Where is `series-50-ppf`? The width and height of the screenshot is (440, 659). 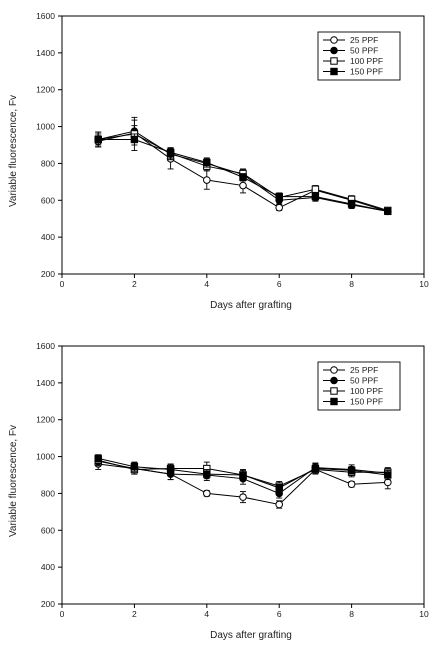
series-50-ppf is located at coordinates (243, 167).